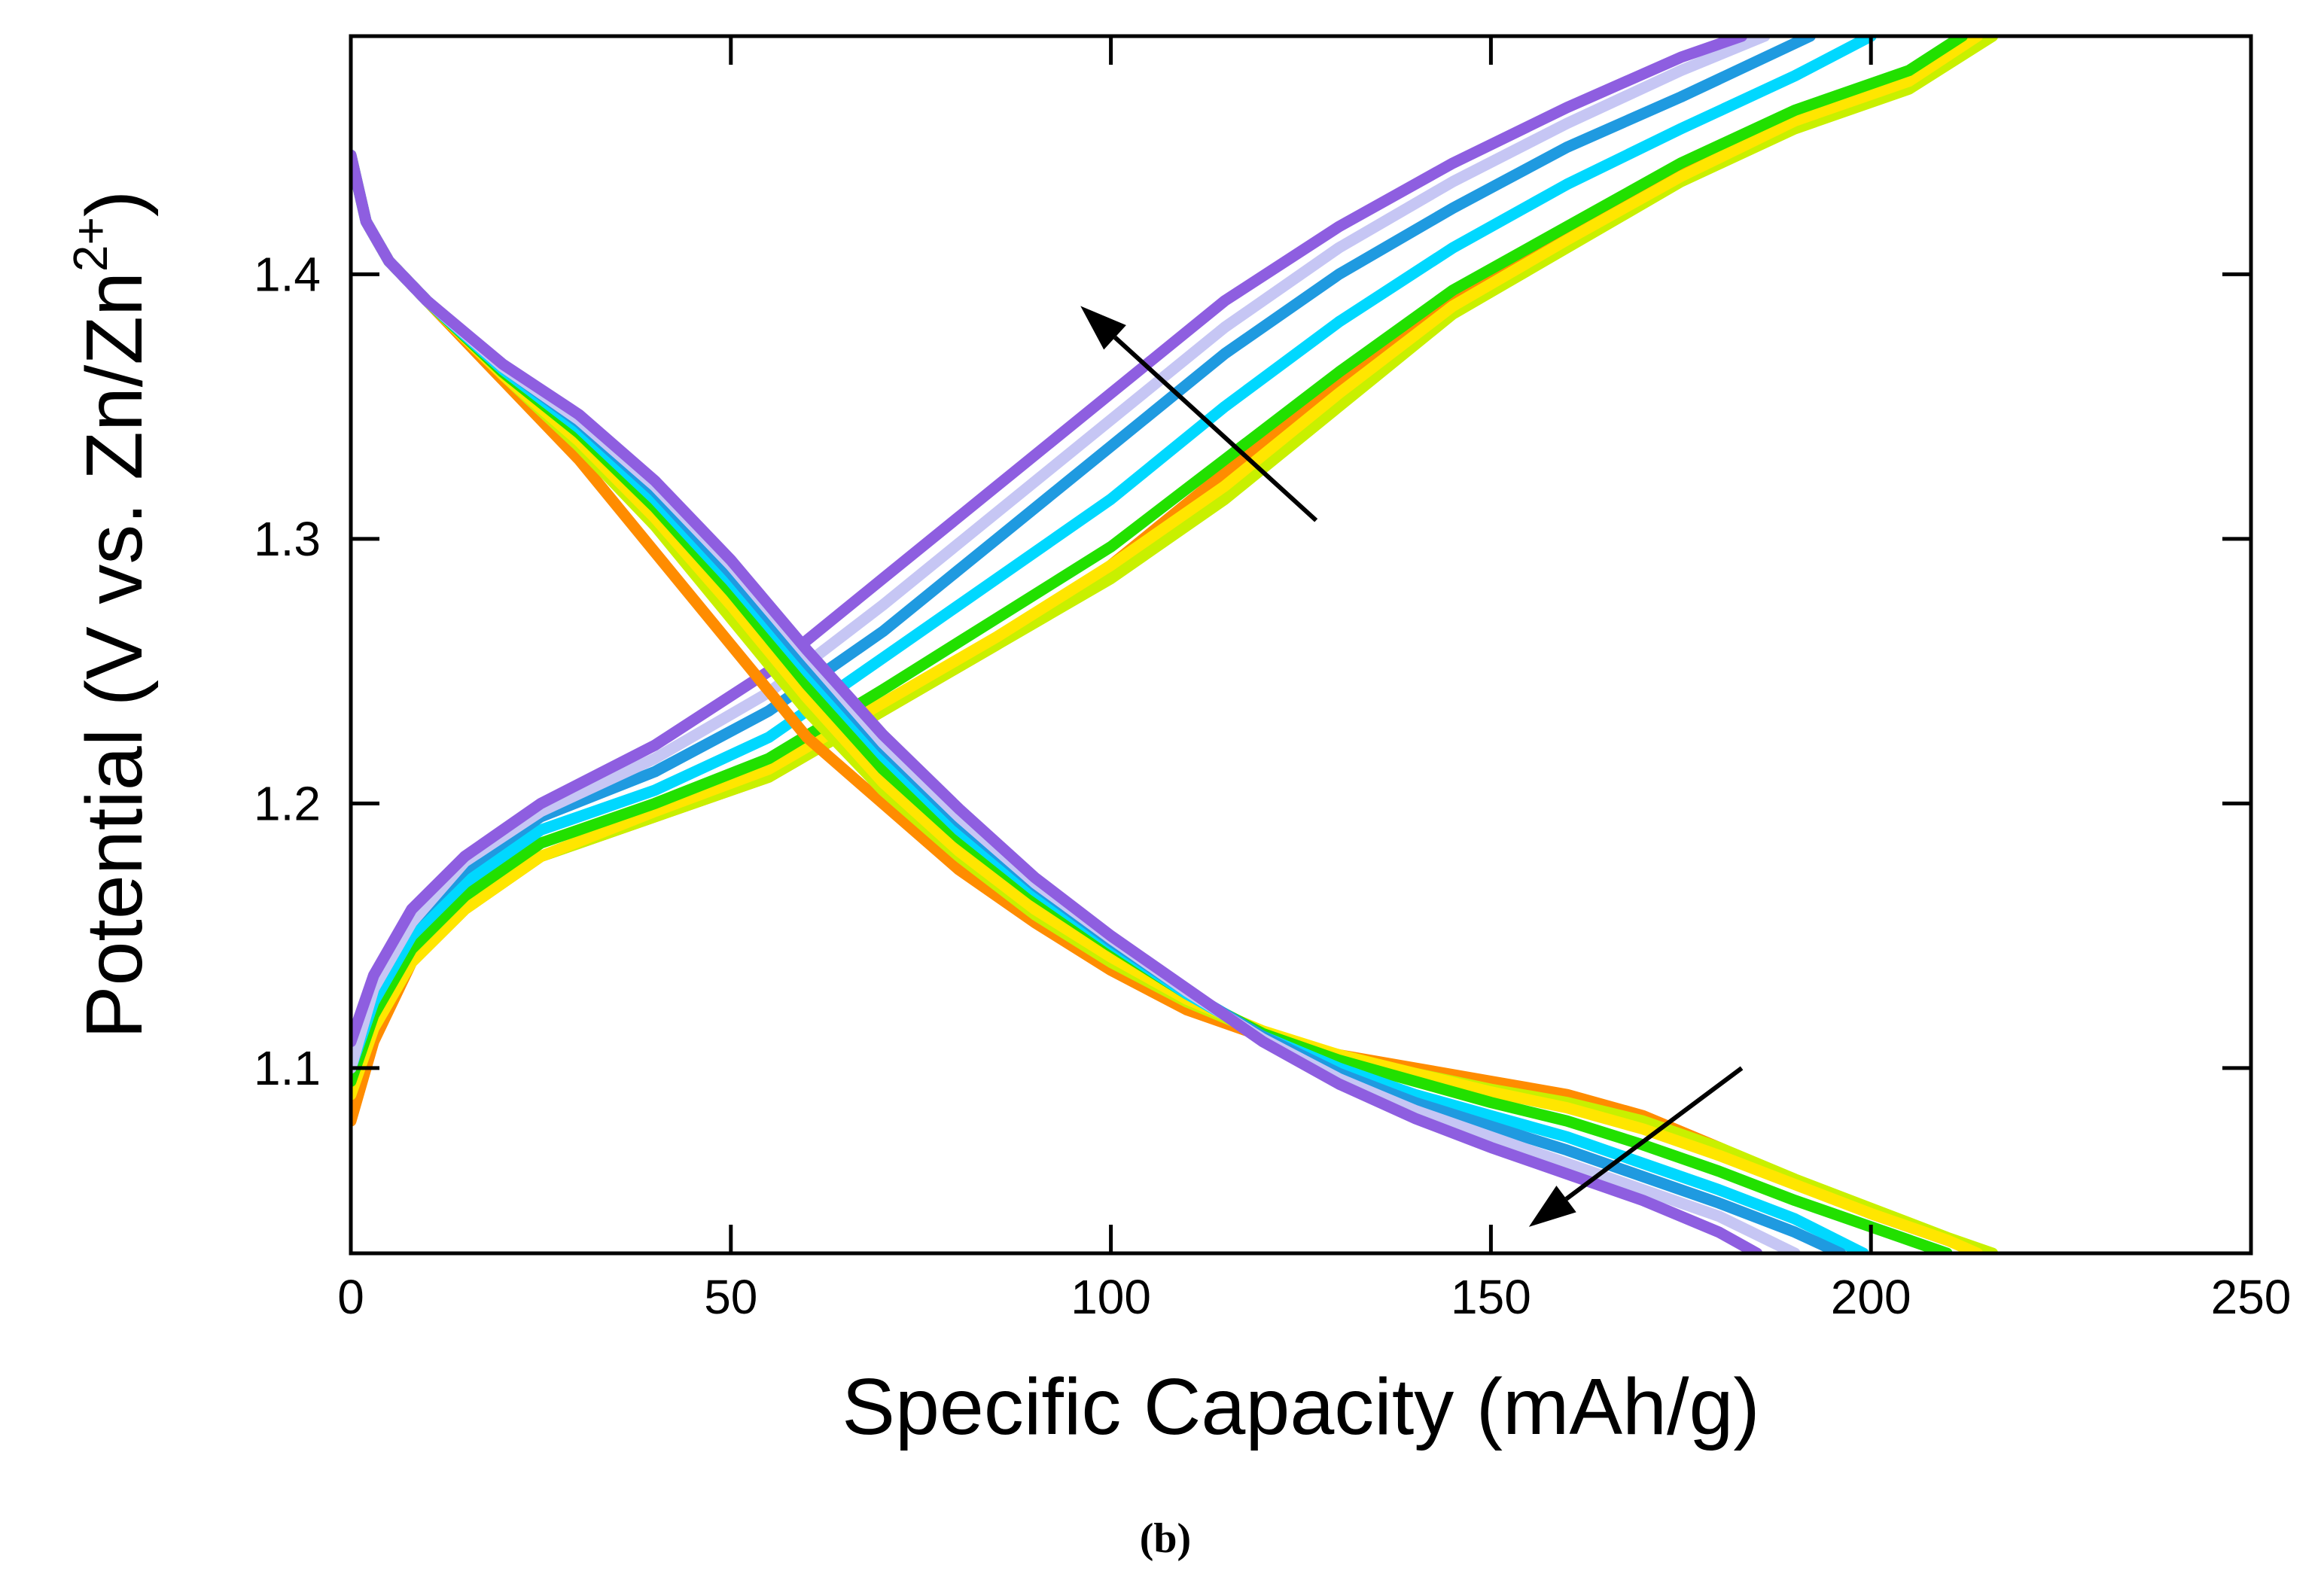 The image size is (2324, 1580). Describe the element at coordinates (351, 1297) in the screenshot. I see `x-tick-label: 0` at that location.